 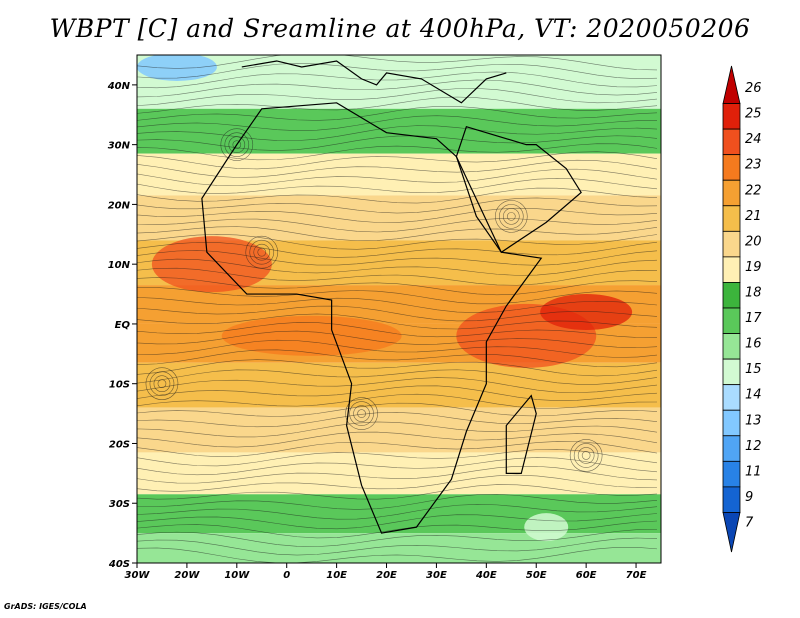 I want to click on colorbar-label: 14, so click(x=753, y=395).